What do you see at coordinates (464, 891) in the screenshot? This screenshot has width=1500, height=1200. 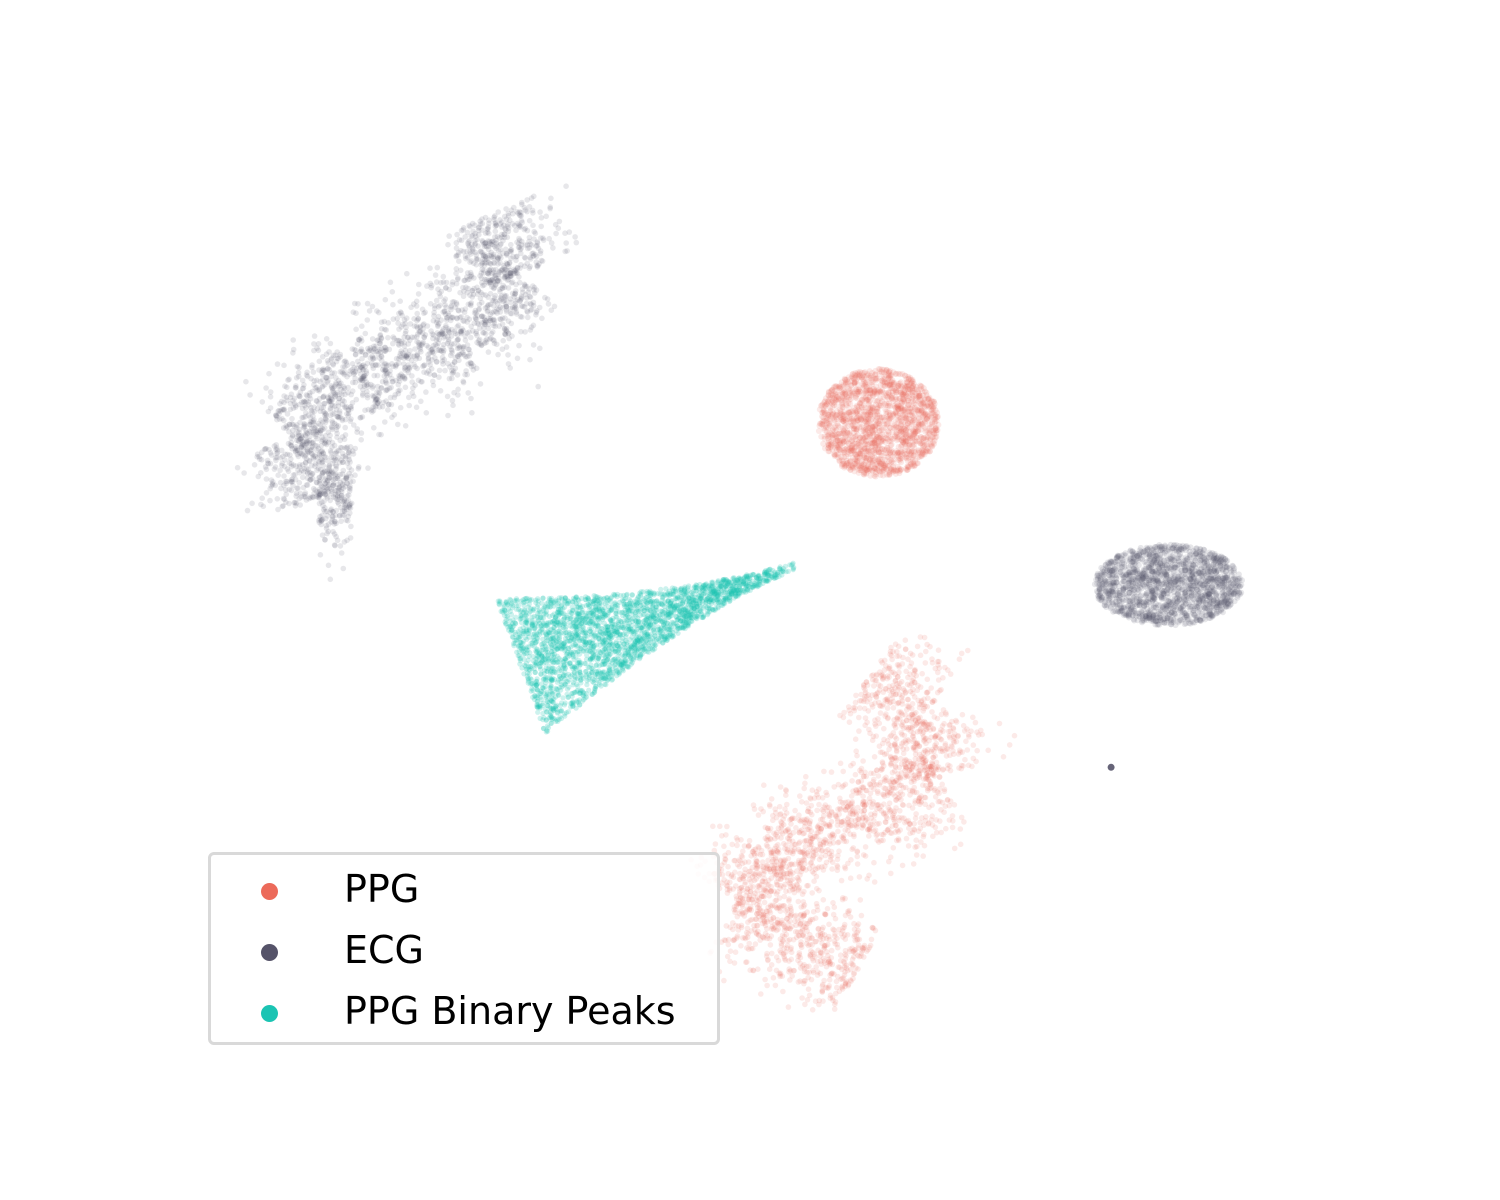 I see `legend-item-ppg: PPG` at bounding box center [464, 891].